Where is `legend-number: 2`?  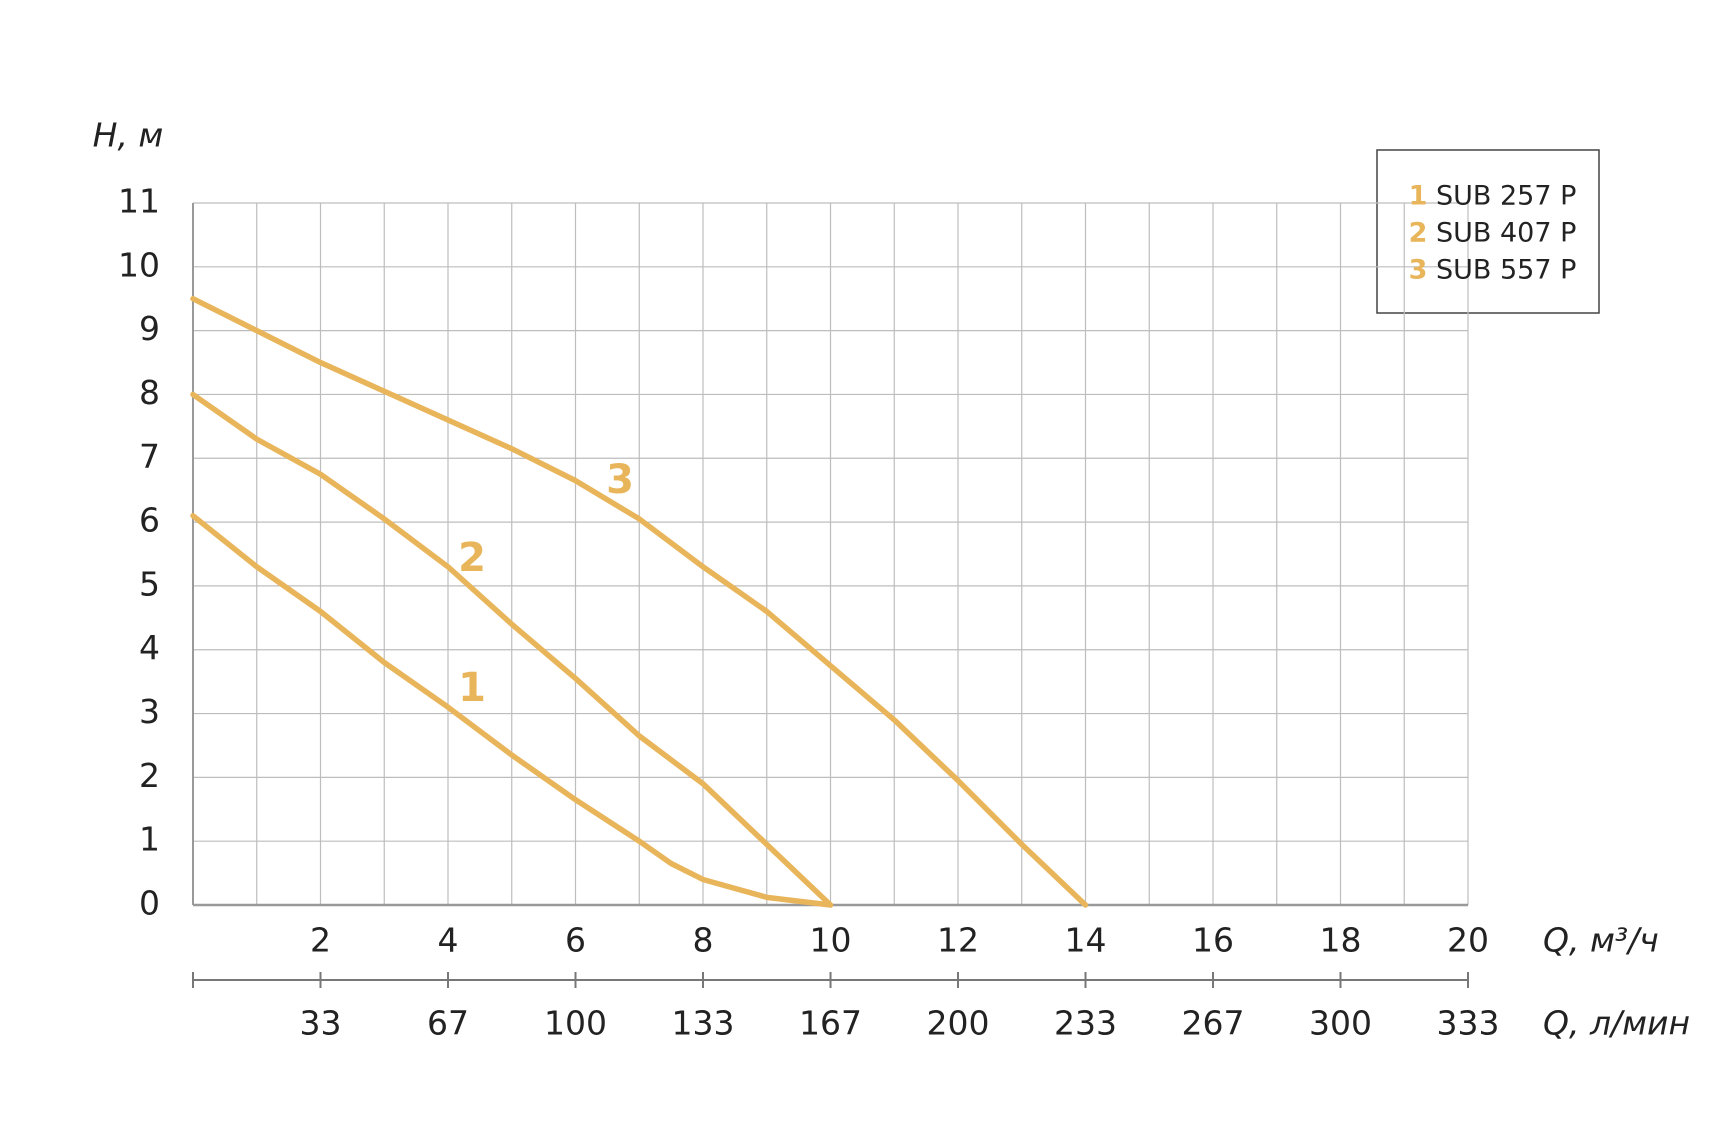 legend-number: 2 is located at coordinates (1418, 233).